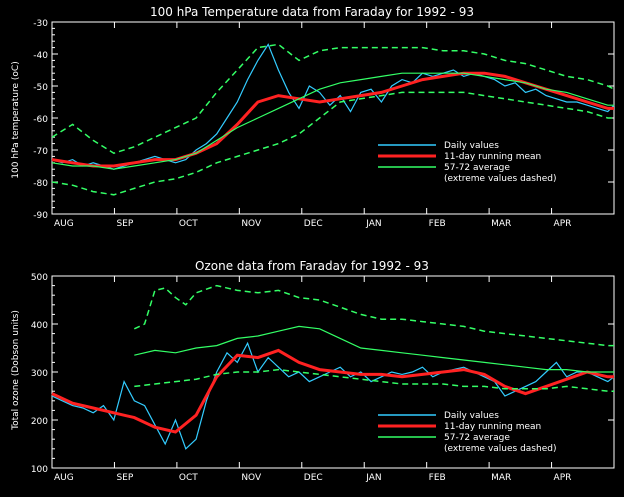  I want to click on y-tick-label: 400, so click(39, 326).